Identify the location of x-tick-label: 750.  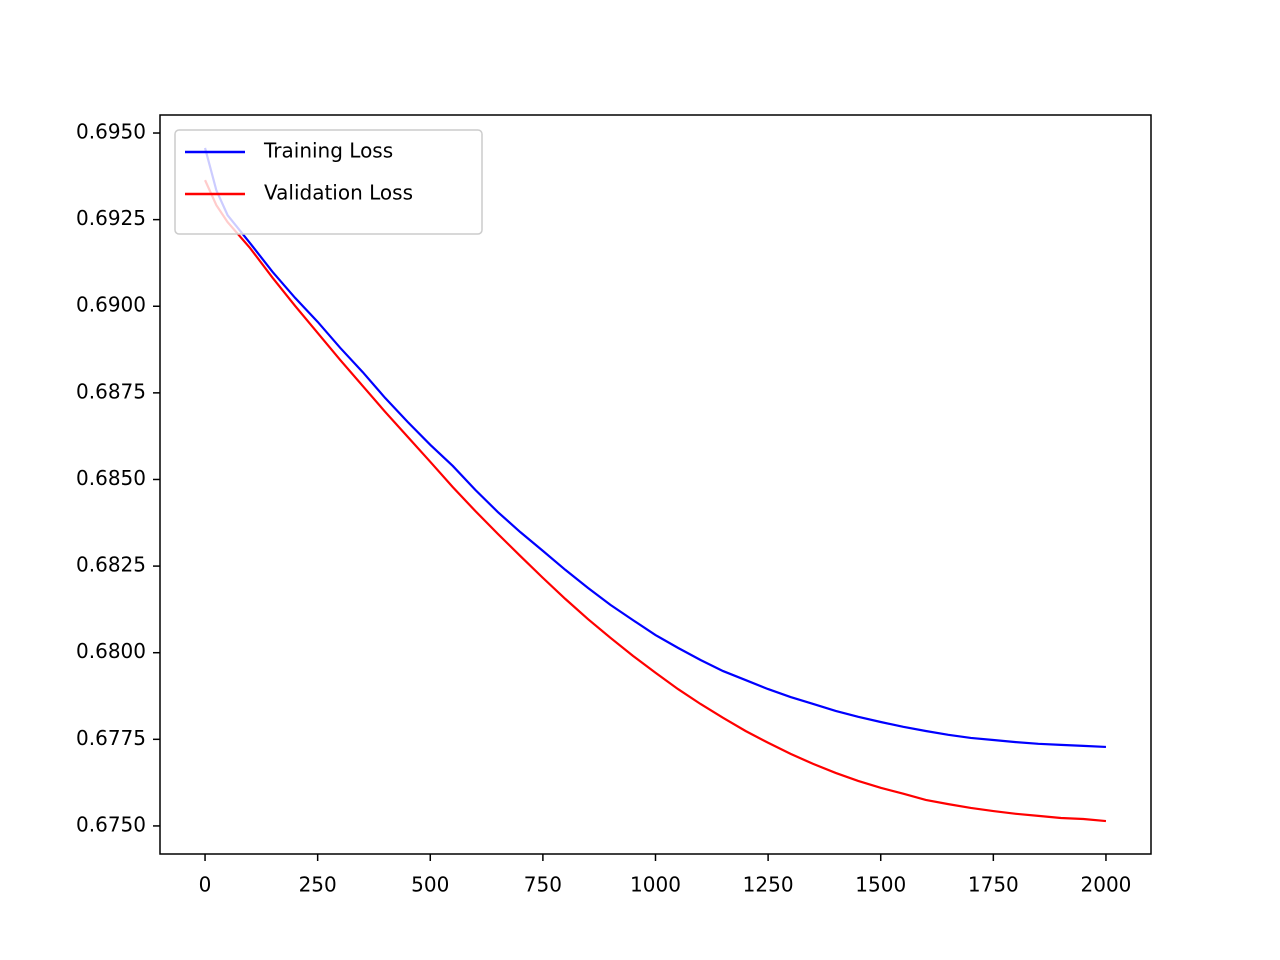
(543, 885).